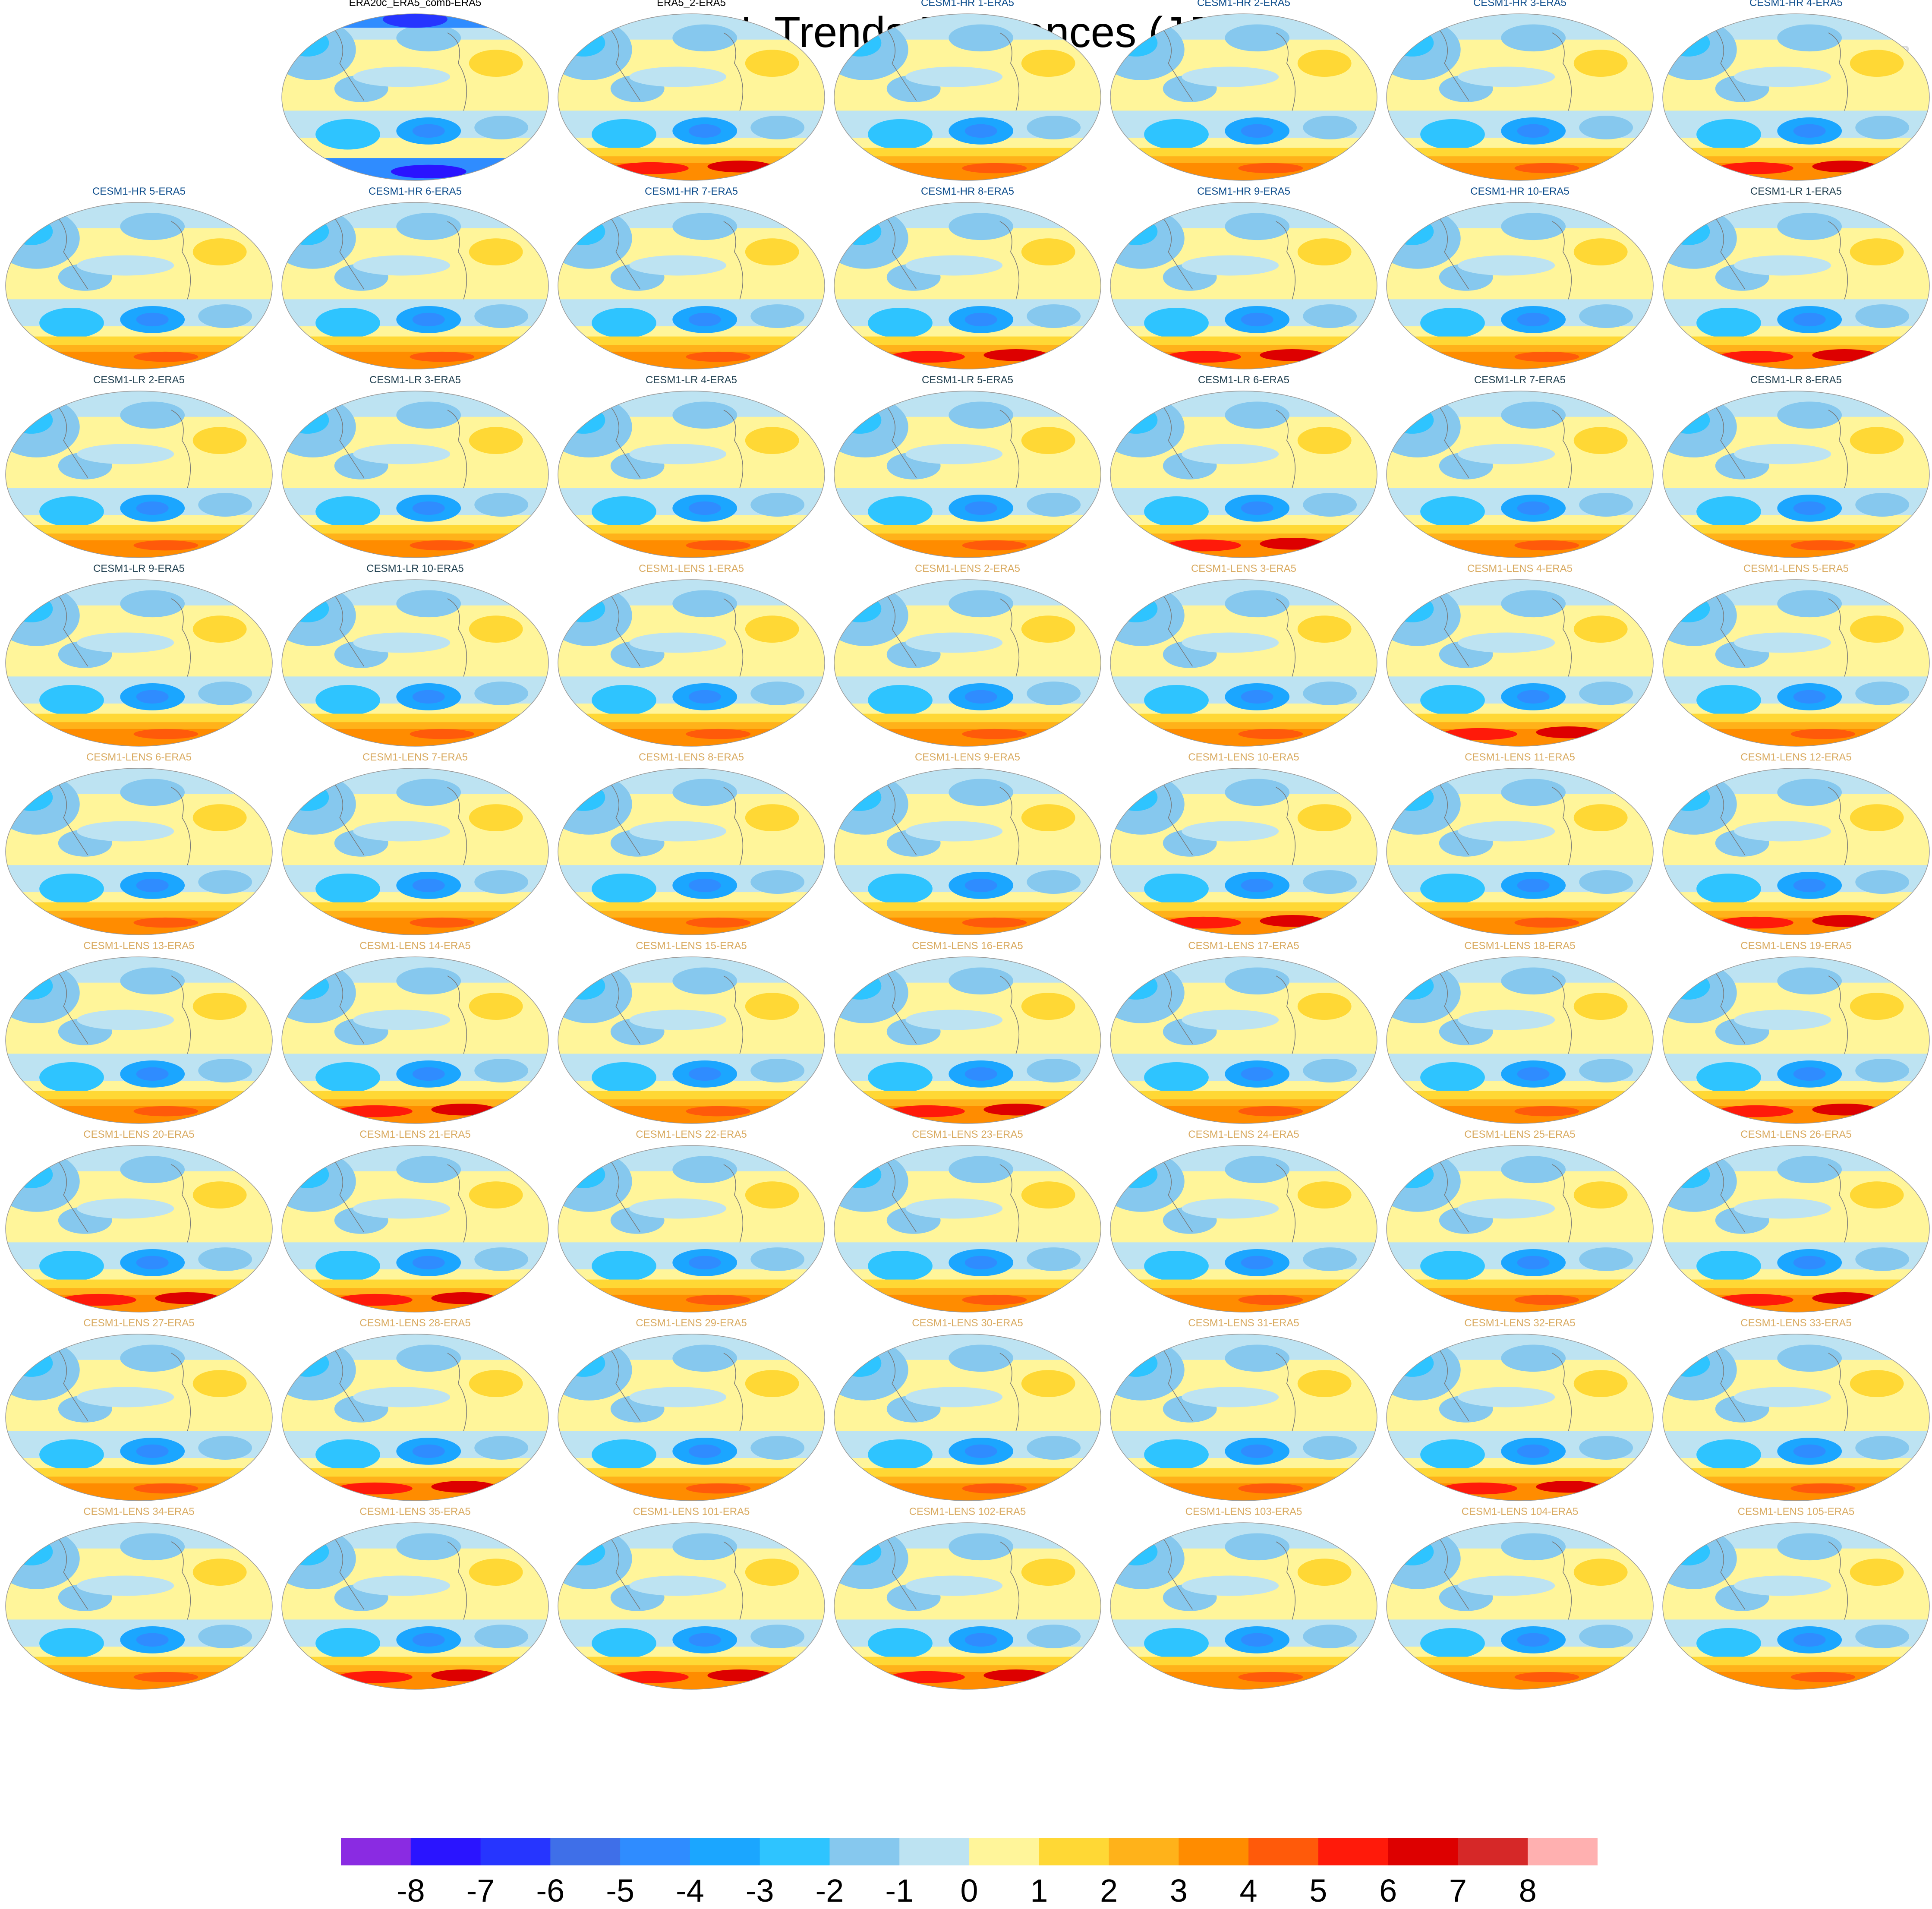 The height and width of the screenshot is (1909, 1932). What do you see at coordinates (967, 1134) in the screenshot?
I see `panel-label: CESM1-LENS 23-ERA5` at bounding box center [967, 1134].